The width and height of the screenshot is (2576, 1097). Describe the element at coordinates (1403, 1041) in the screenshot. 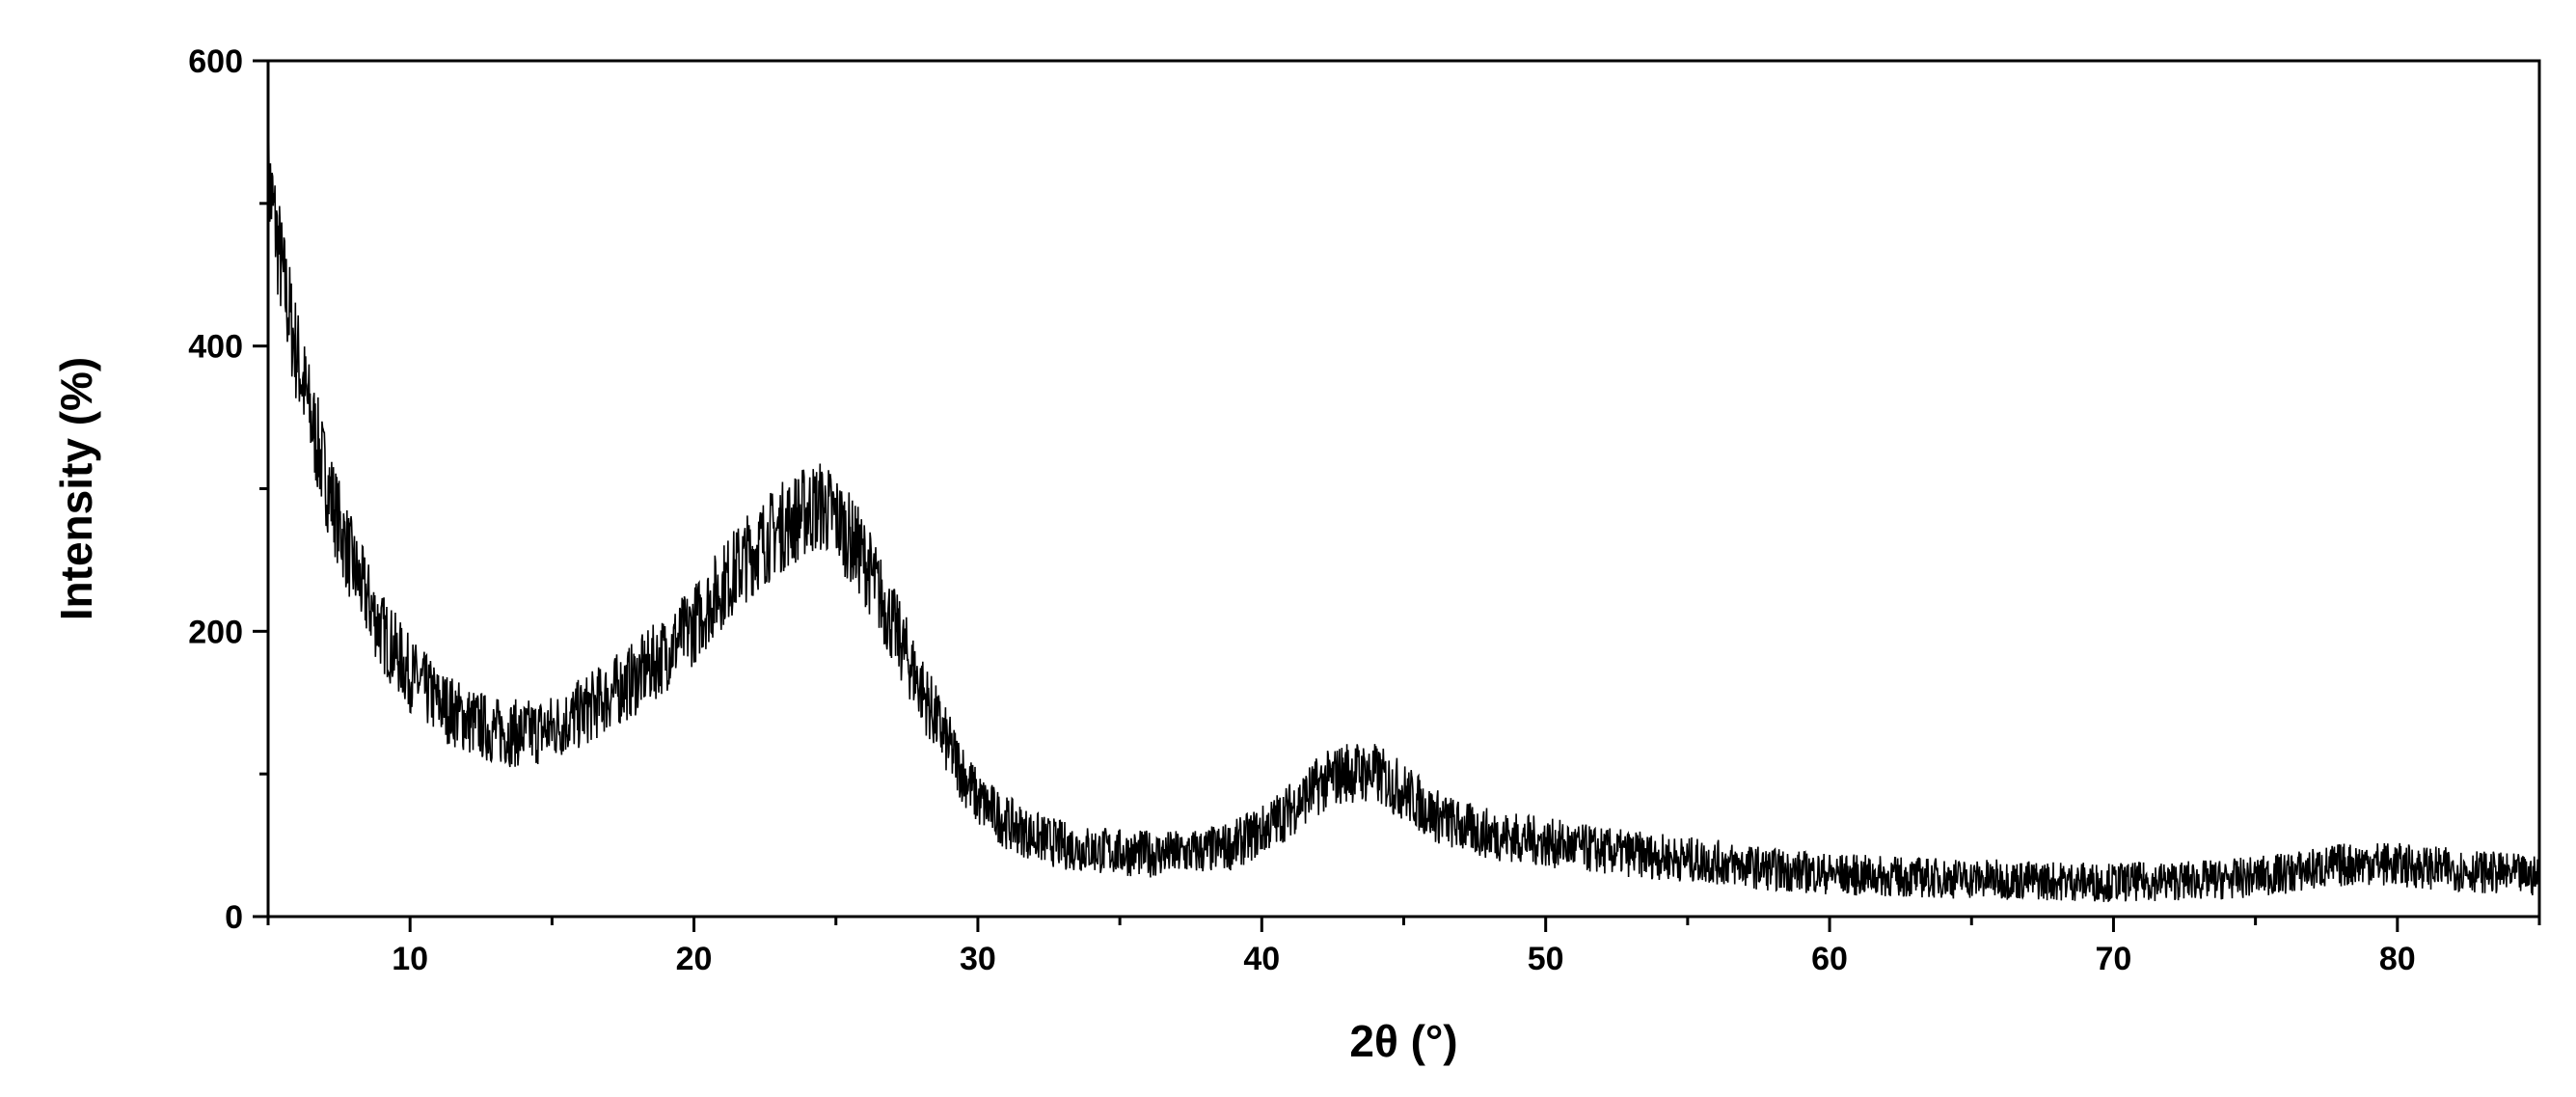

I see `x-axis-title: 2θ (°)` at that location.